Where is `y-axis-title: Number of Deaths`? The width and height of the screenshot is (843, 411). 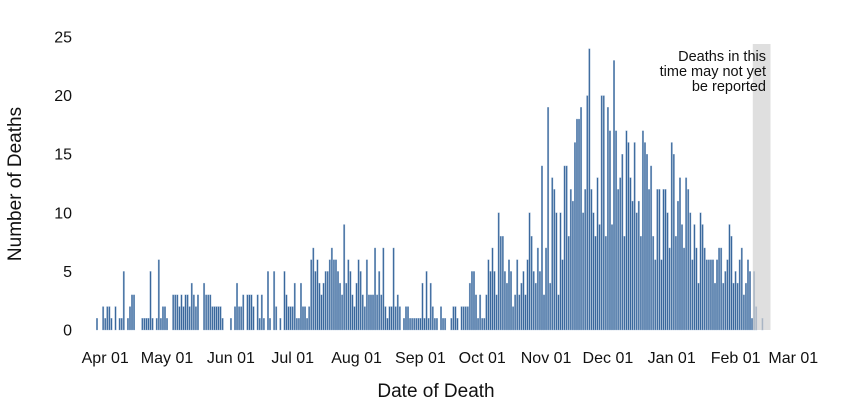 y-axis-title: Number of Deaths is located at coordinates (15, 184).